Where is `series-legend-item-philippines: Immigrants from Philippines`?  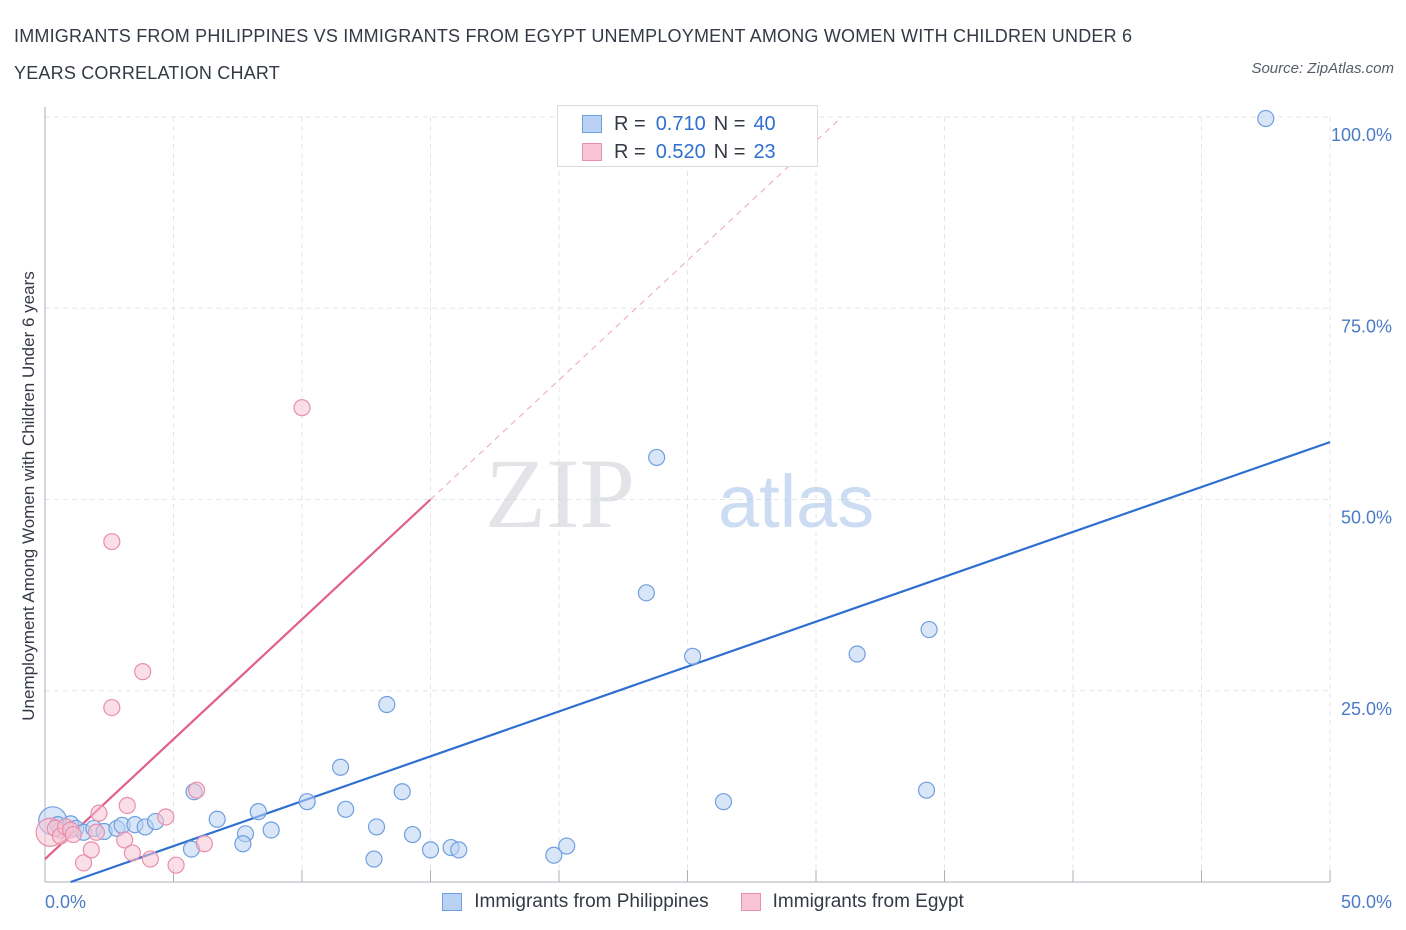 series-legend-item-philippines: Immigrants from Philippines is located at coordinates (575, 902).